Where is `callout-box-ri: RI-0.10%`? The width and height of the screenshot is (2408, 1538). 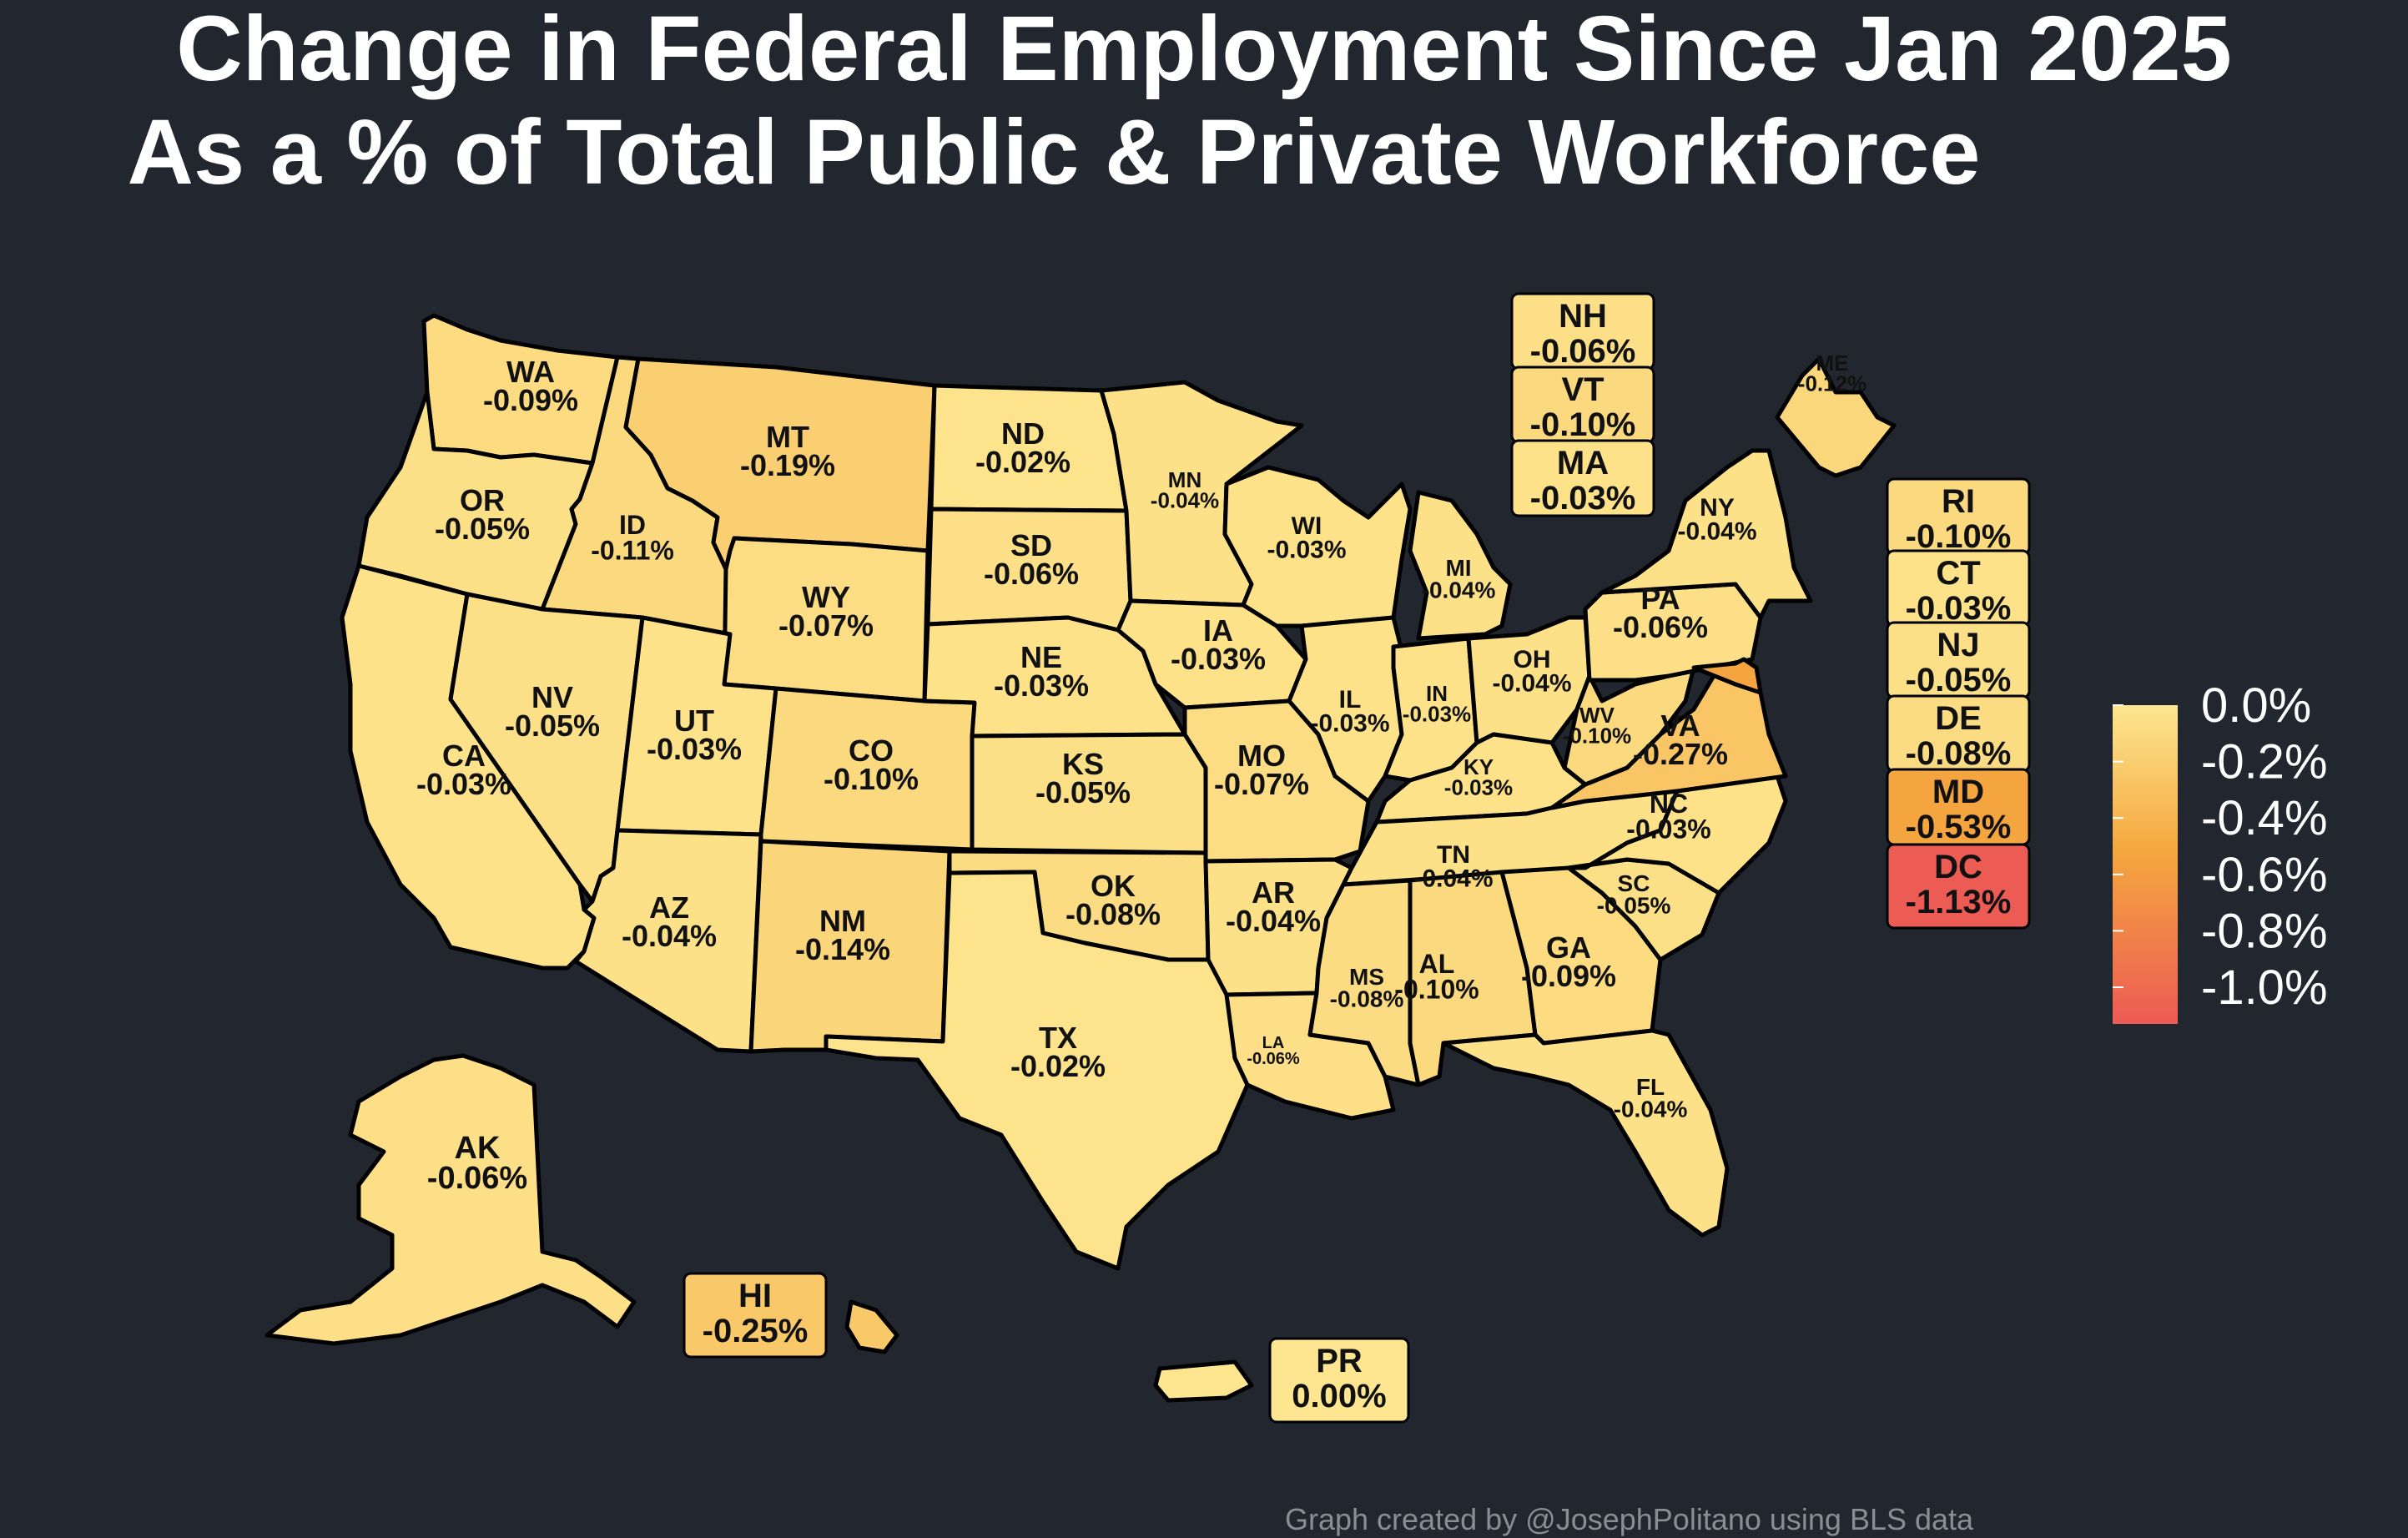
callout-box-ri: RI-0.10% is located at coordinates (1958, 516).